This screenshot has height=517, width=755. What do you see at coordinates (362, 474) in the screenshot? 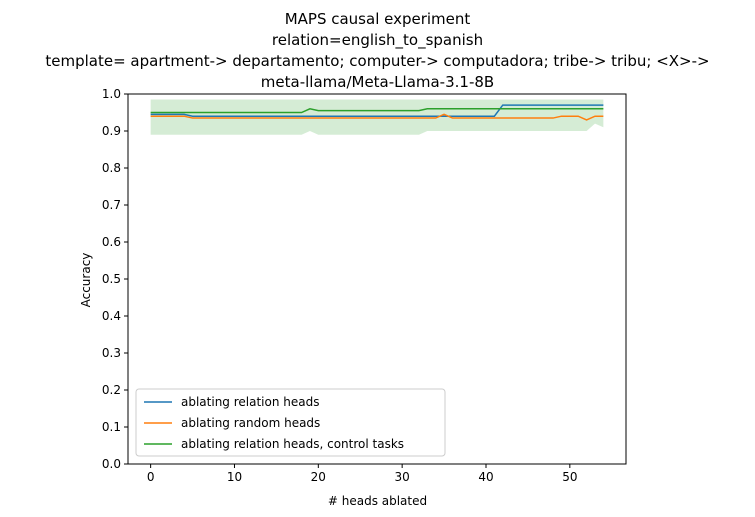
I see `x-axis-ticks: 0 10 20 30 40 50` at bounding box center [362, 474].